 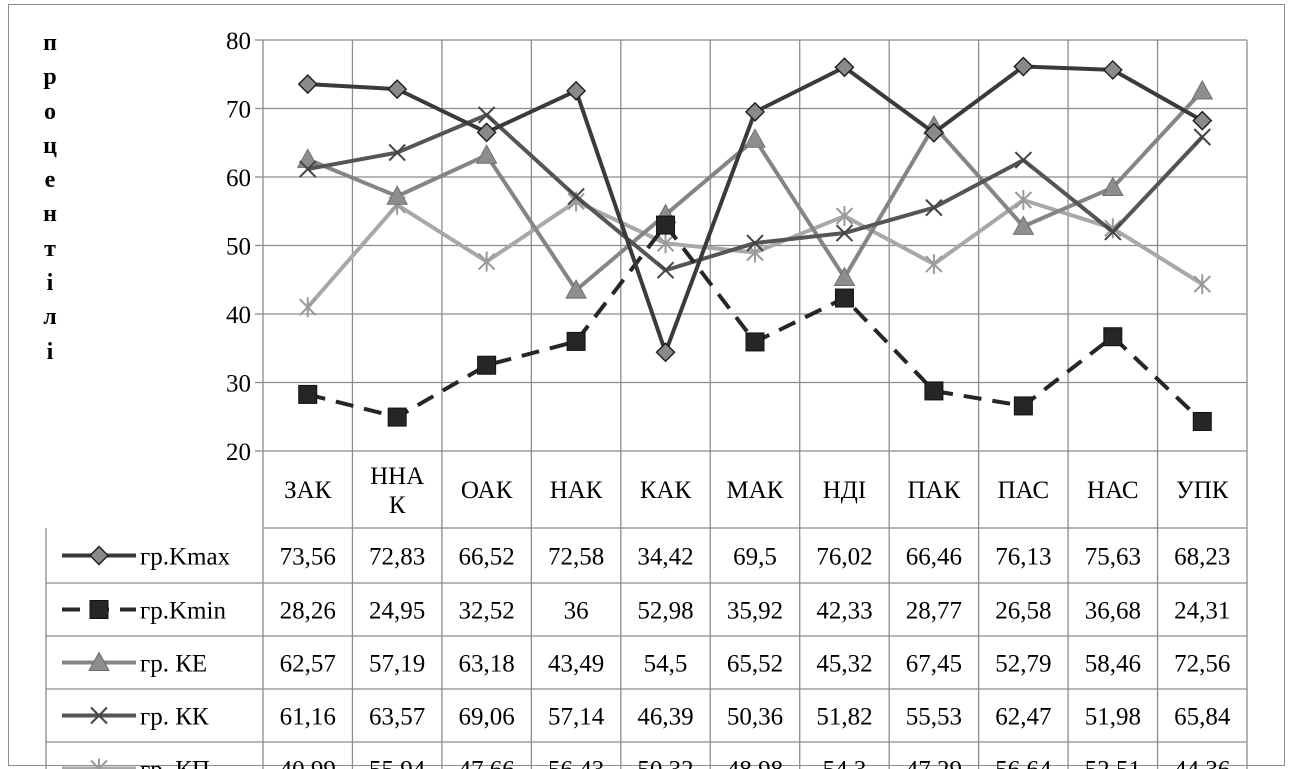 What do you see at coordinates (238, 384) in the screenshot?
I see `y-tick-label: 30` at bounding box center [238, 384].